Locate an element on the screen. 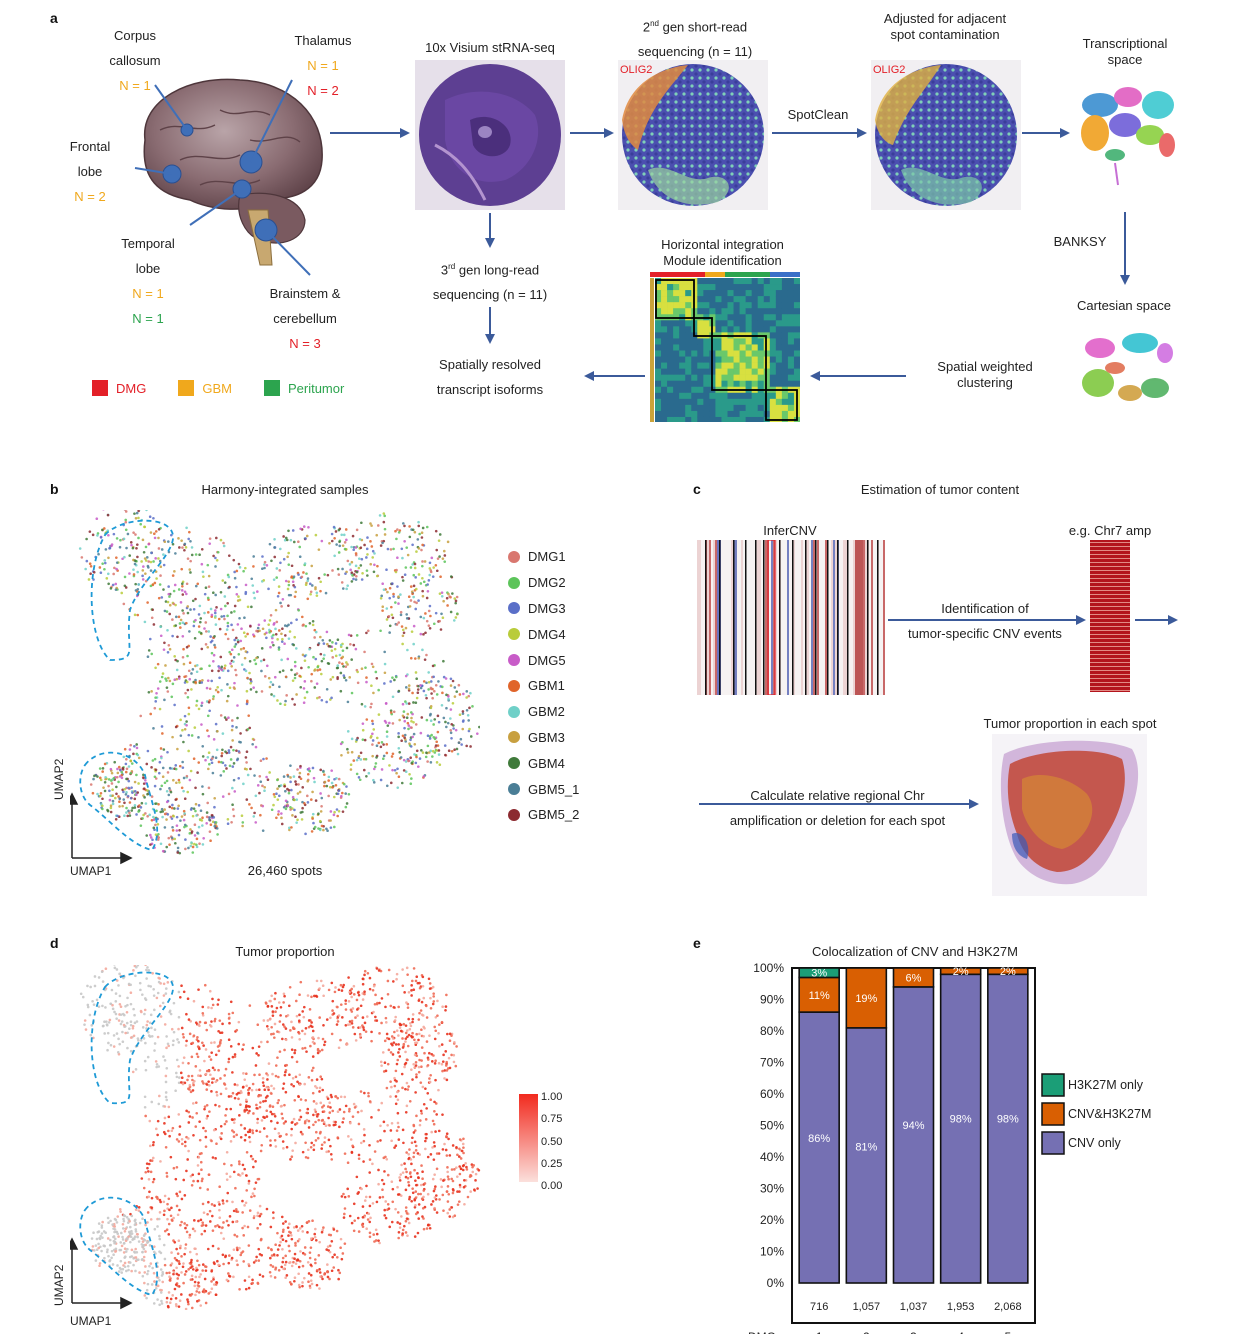 The image size is (1240, 1336). legend-item-peritumor: Peritumor is located at coordinates (304, 388).